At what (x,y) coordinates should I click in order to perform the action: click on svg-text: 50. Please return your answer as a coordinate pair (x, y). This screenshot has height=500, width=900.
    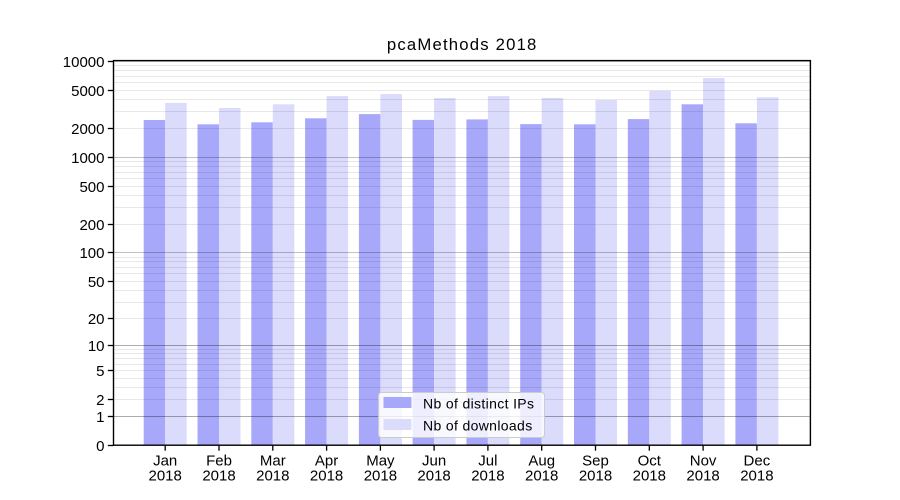
    Looking at the image, I should click on (96, 282).